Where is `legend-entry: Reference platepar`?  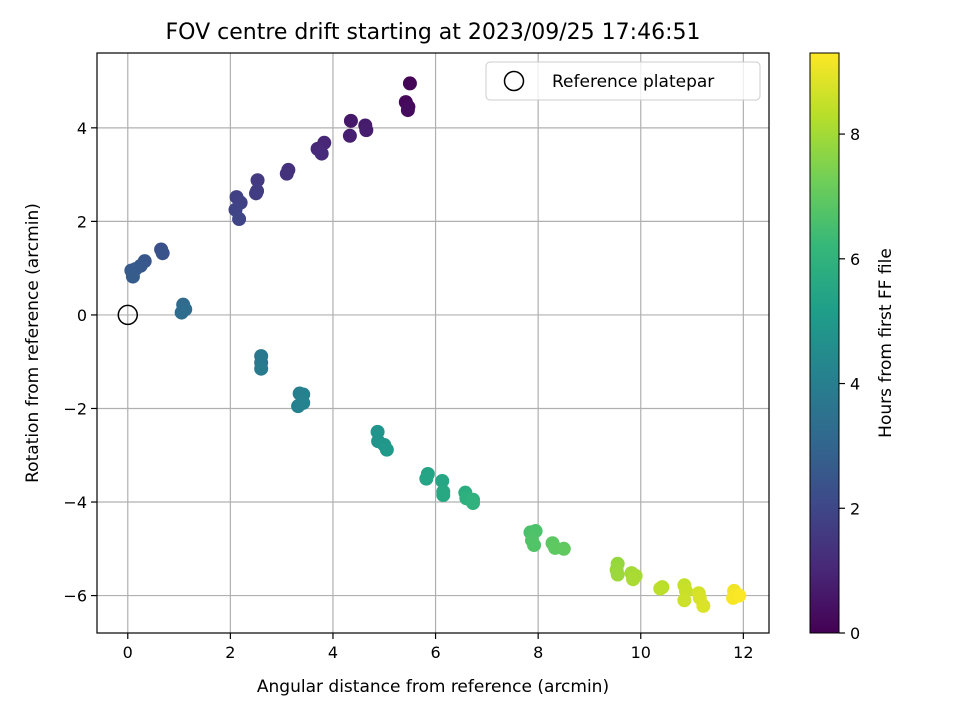
legend-entry: Reference platepar is located at coordinates (633, 82).